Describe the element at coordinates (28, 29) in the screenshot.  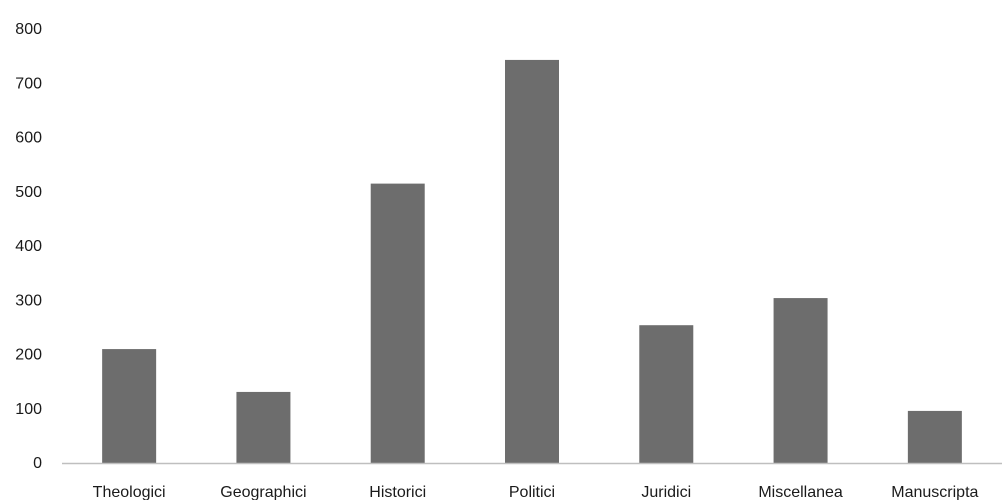
I see `y-tick-label: 800` at that location.